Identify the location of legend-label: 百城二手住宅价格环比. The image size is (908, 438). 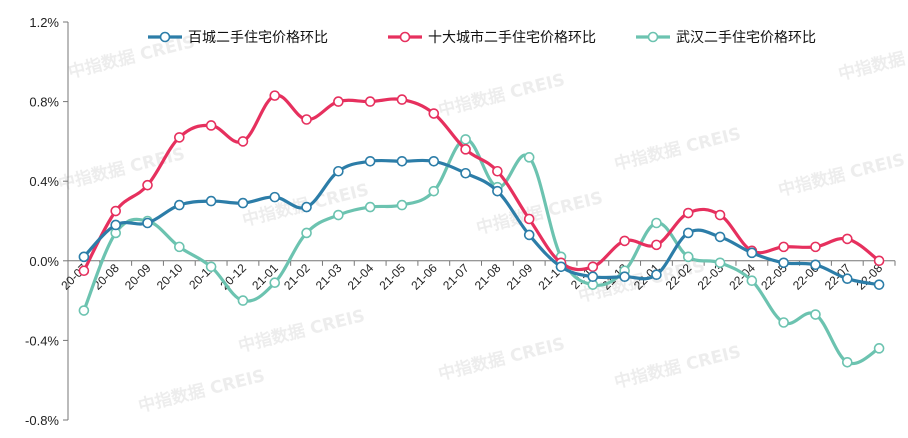
(258, 38).